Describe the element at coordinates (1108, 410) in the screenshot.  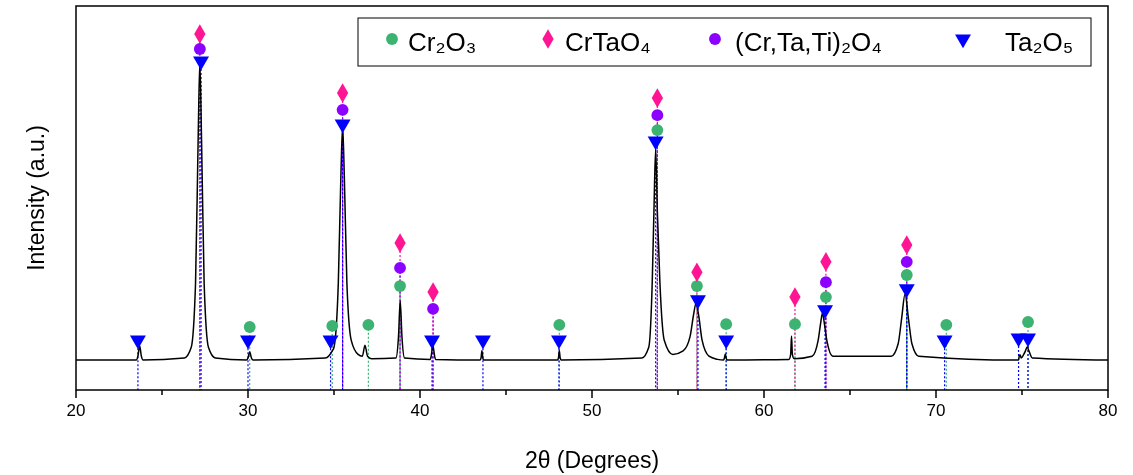
I see `x-tick-label: 80` at that location.